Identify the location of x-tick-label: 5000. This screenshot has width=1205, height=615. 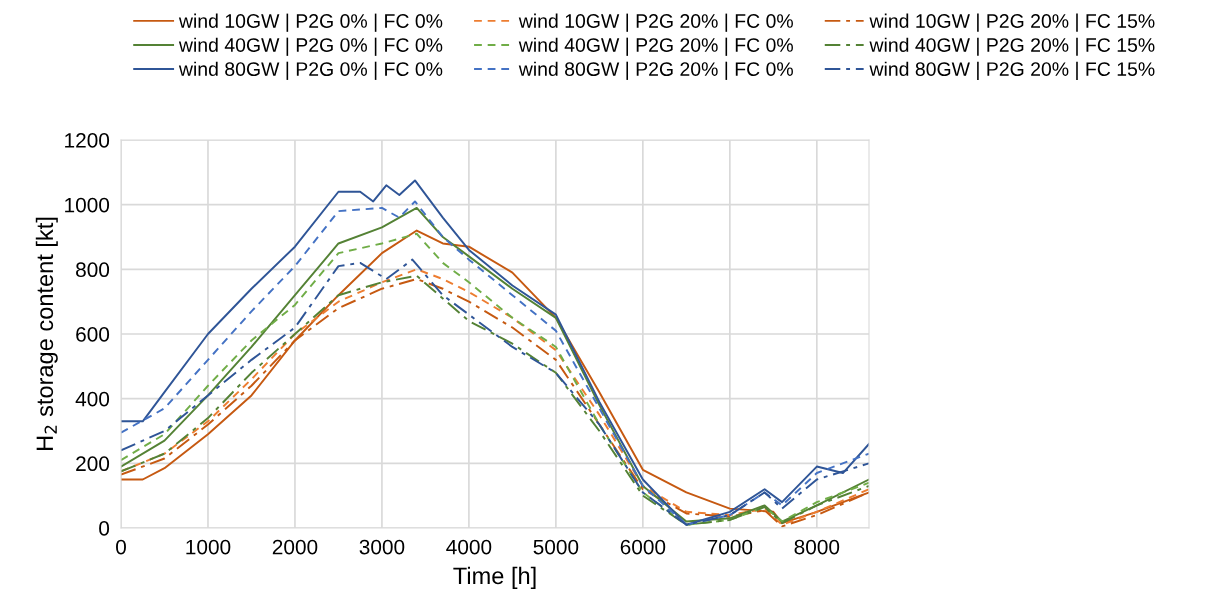
(556, 547).